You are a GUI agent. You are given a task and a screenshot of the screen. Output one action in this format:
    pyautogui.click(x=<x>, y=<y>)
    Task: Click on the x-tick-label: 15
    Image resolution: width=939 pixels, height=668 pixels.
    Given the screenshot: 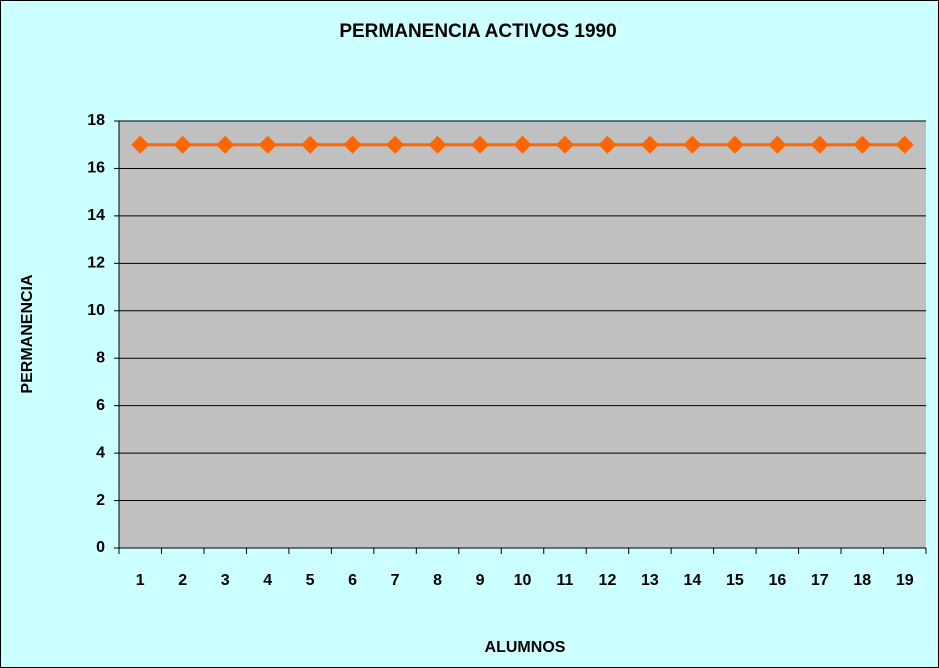 What is the action you would take?
    pyautogui.click(x=735, y=580)
    